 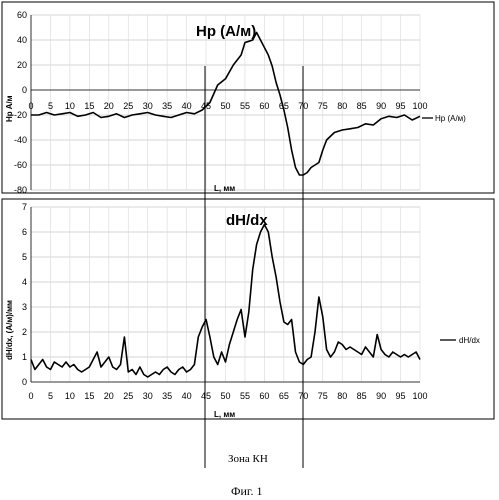 I want to click on top-y-axis-label: Hp A/м, so click(x=9, y=108).